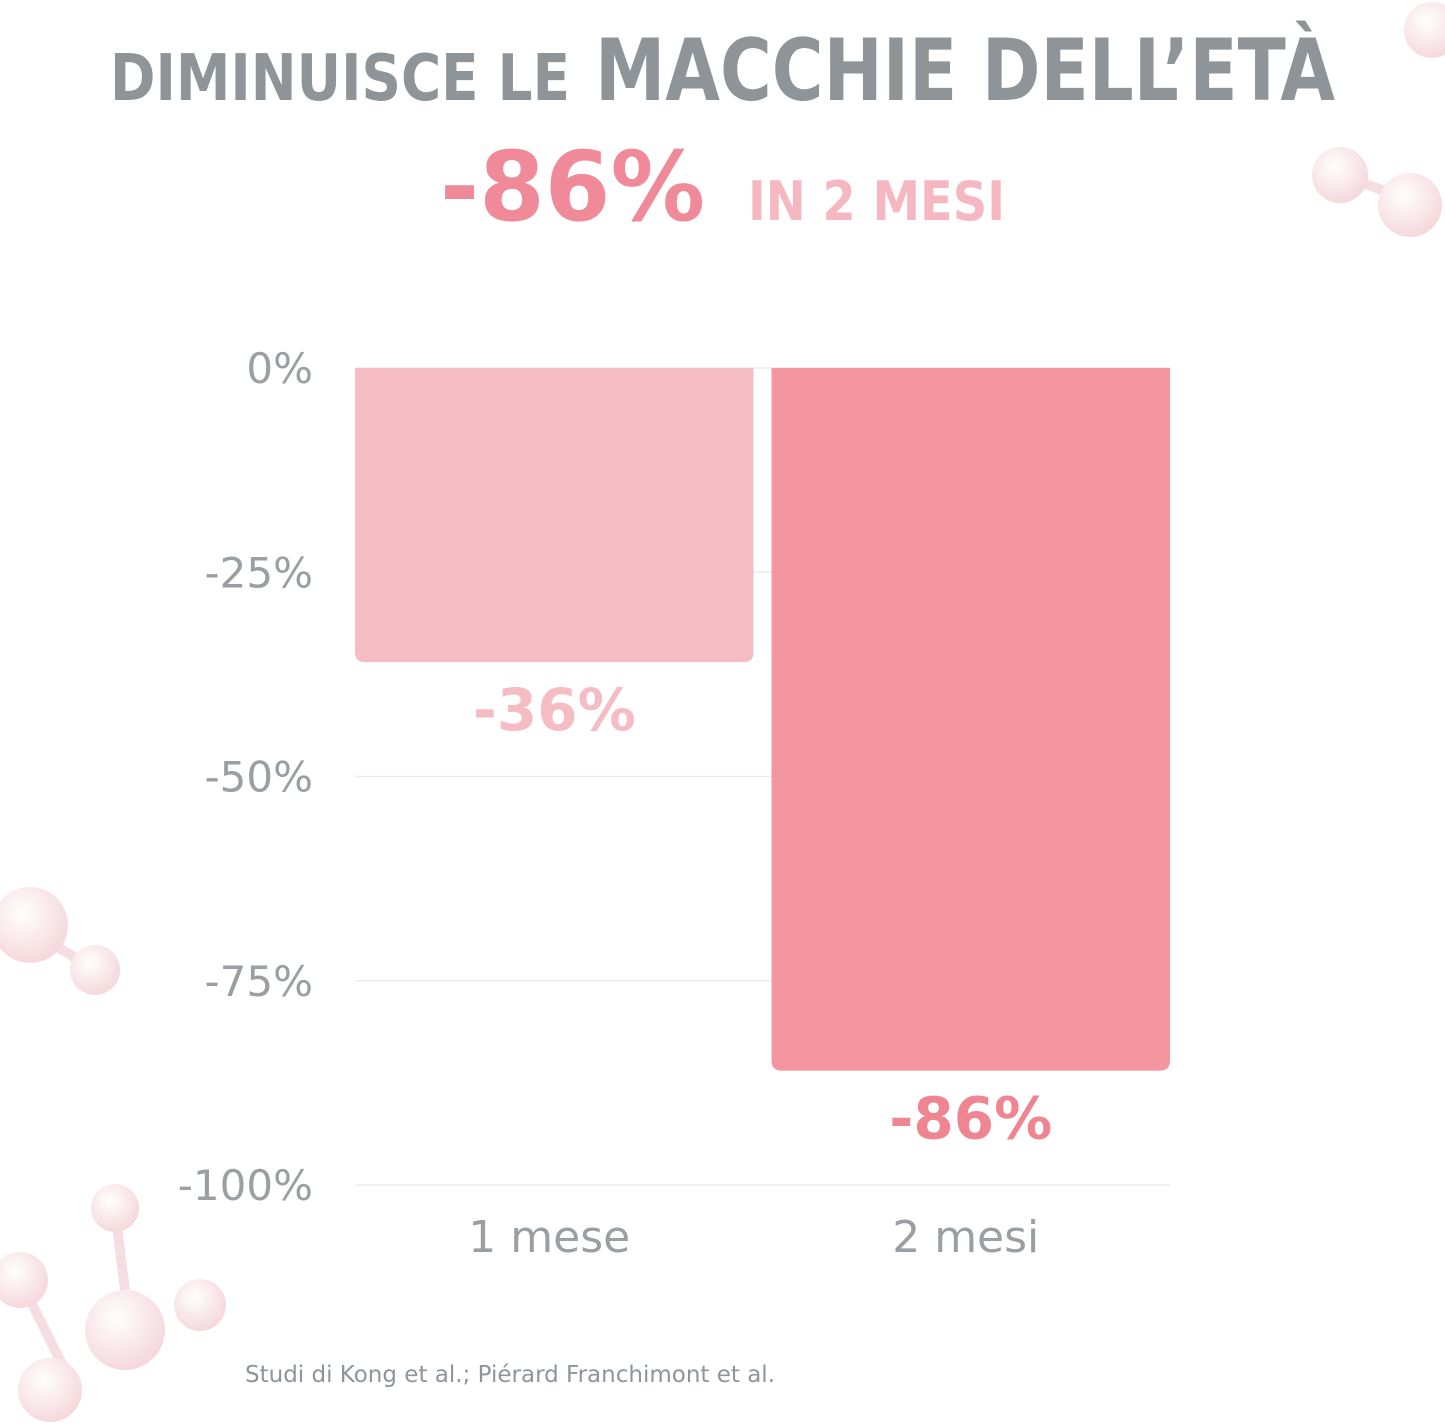  Describe the element at coordinates (258, 777) in the screenshot. I see `y-tick-label: -50%` at that location.